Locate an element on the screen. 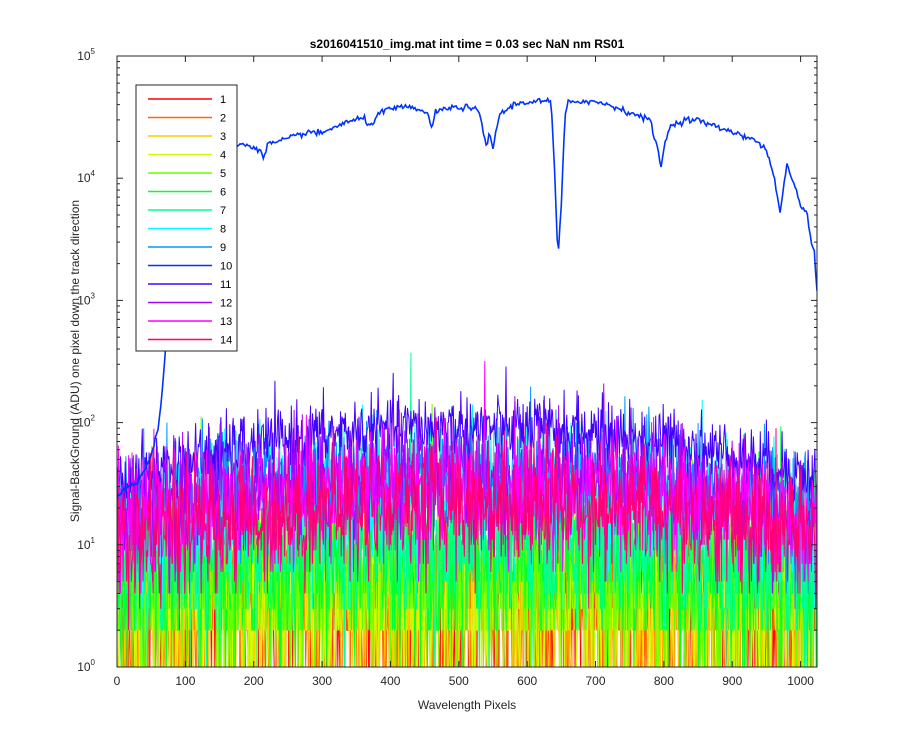  legend-label-14: 14 is located at coordinates (226, 341).